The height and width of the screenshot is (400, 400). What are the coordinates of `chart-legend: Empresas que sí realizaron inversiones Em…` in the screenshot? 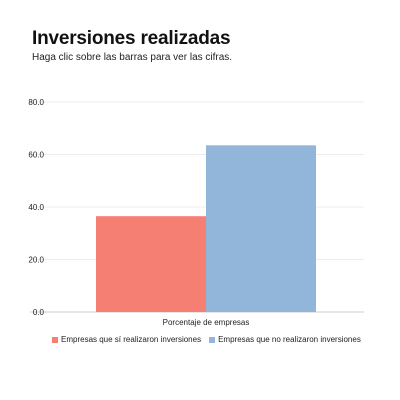 It's located at (206, 339).